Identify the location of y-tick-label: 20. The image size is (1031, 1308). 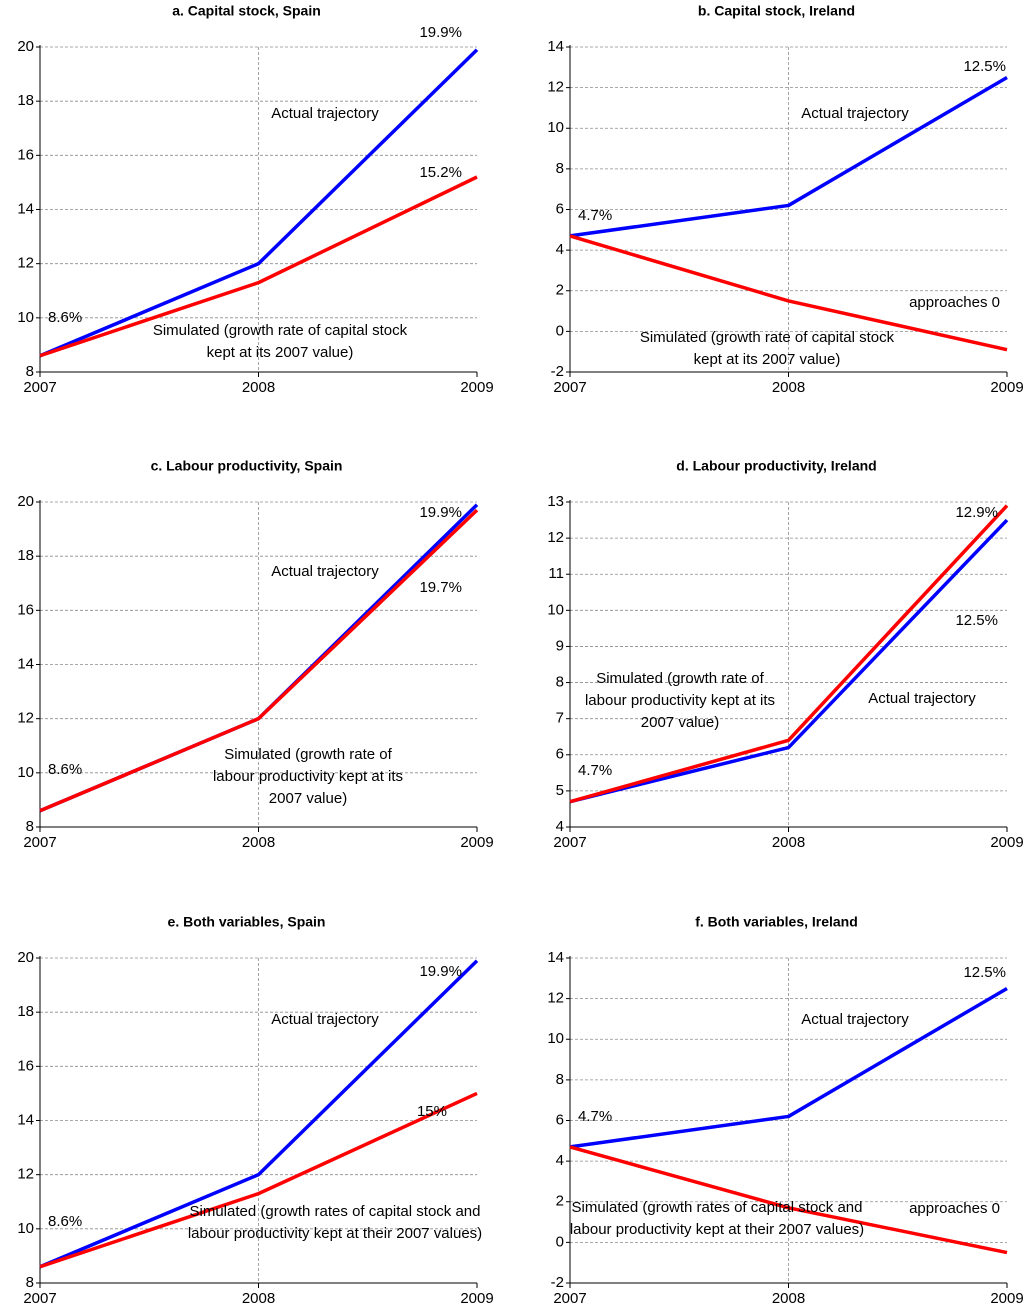
(25, 501).